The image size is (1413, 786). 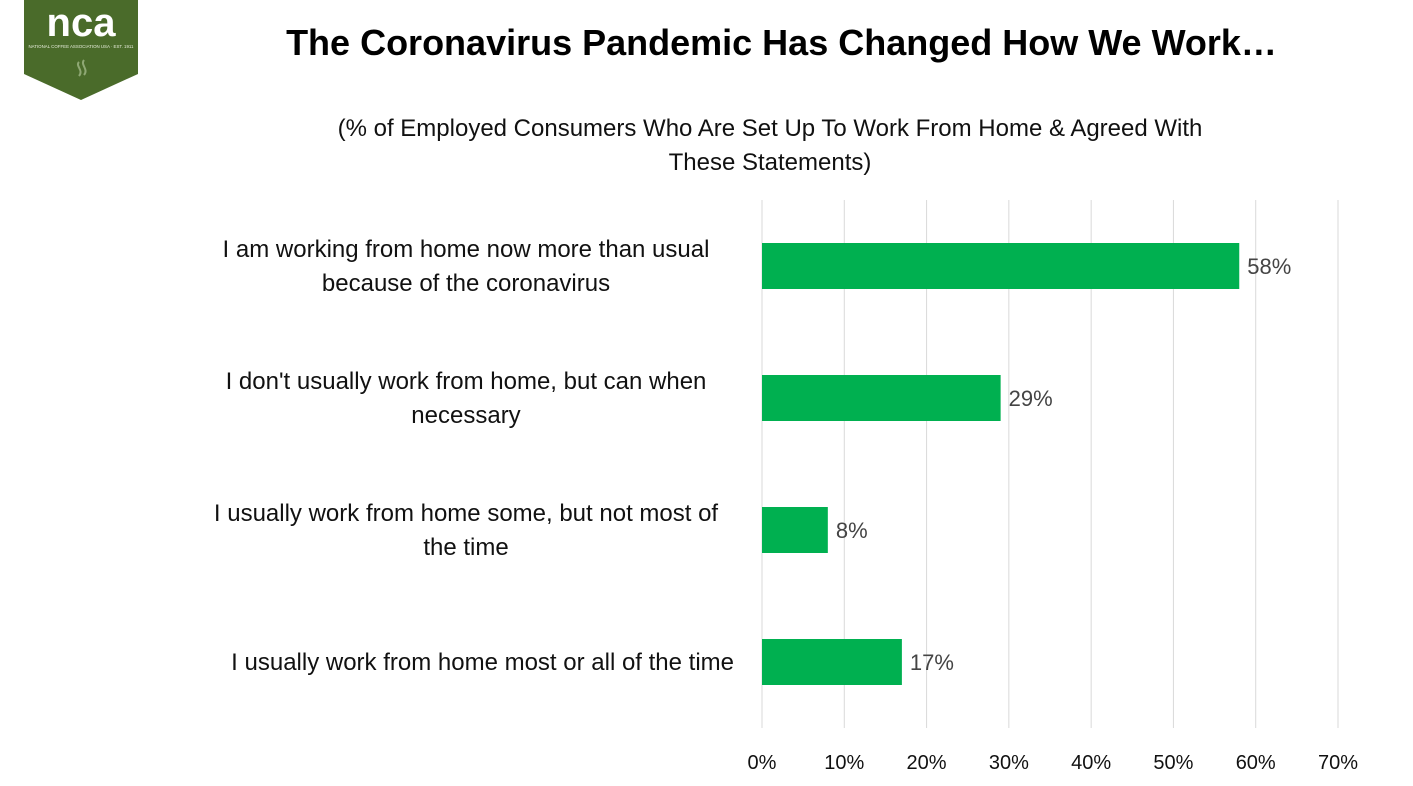 What do you see at coordinates (1009, 763) in the screenshot?
I see `x-tick-label: 30%` at bounding box center [1009, 763].